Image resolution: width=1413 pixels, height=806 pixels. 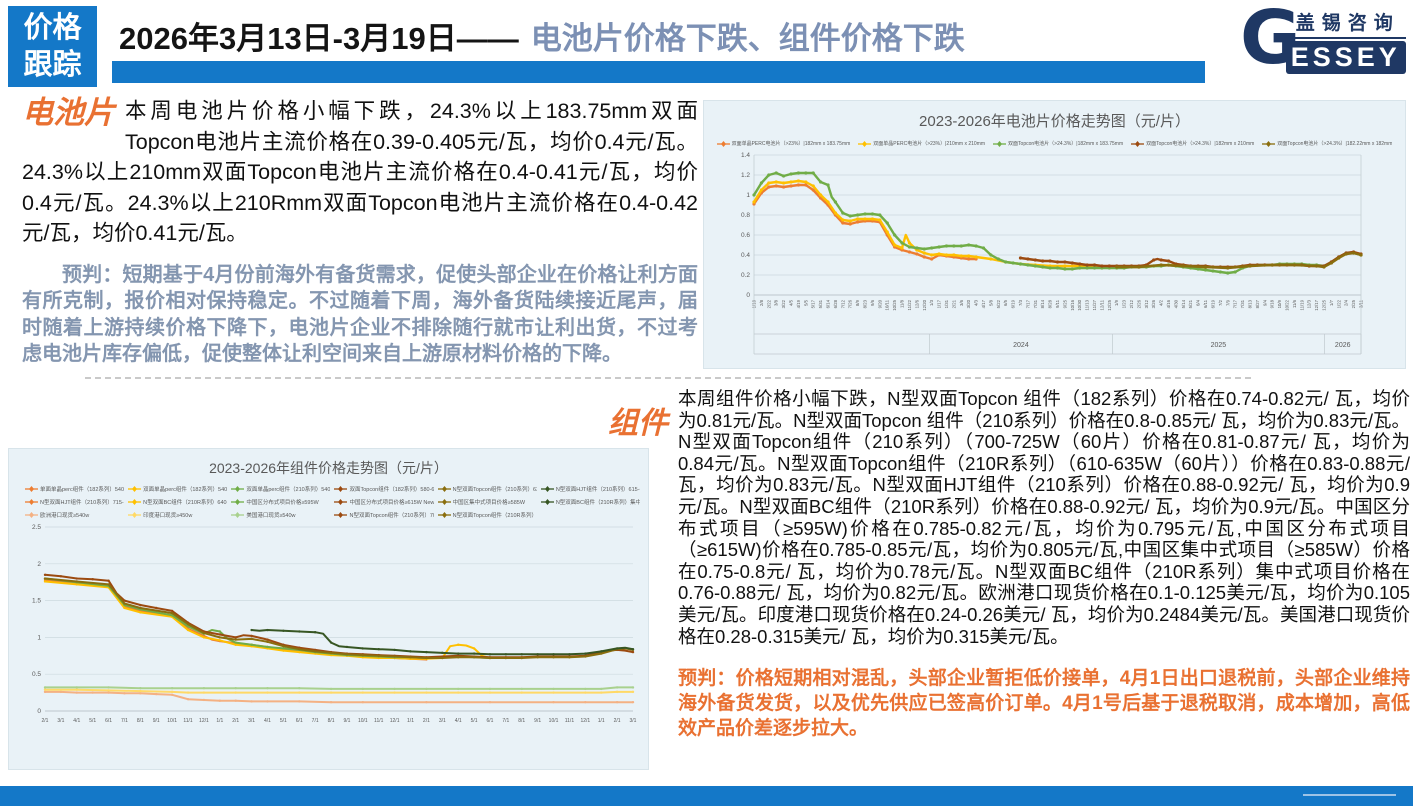 I want to click on svg-text: 3/6, so click(x=961, y=302).